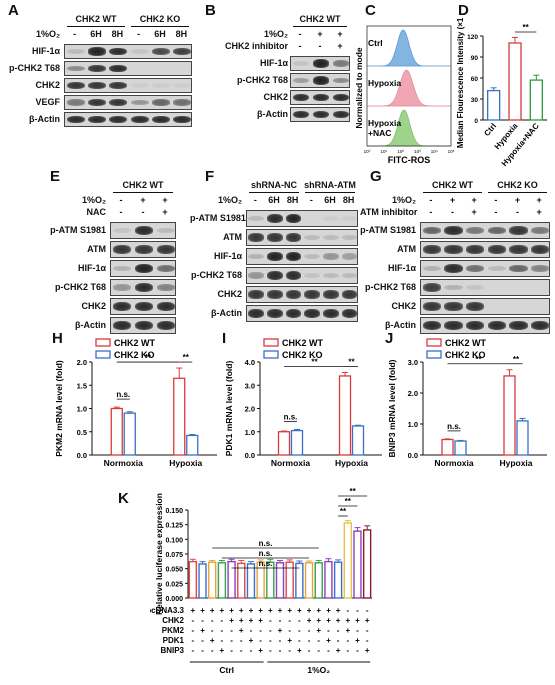  What do you see at coordinates (116, 431) in the screenshot?
I see `bar-chk2-wt` at bounding box center [116, 431].